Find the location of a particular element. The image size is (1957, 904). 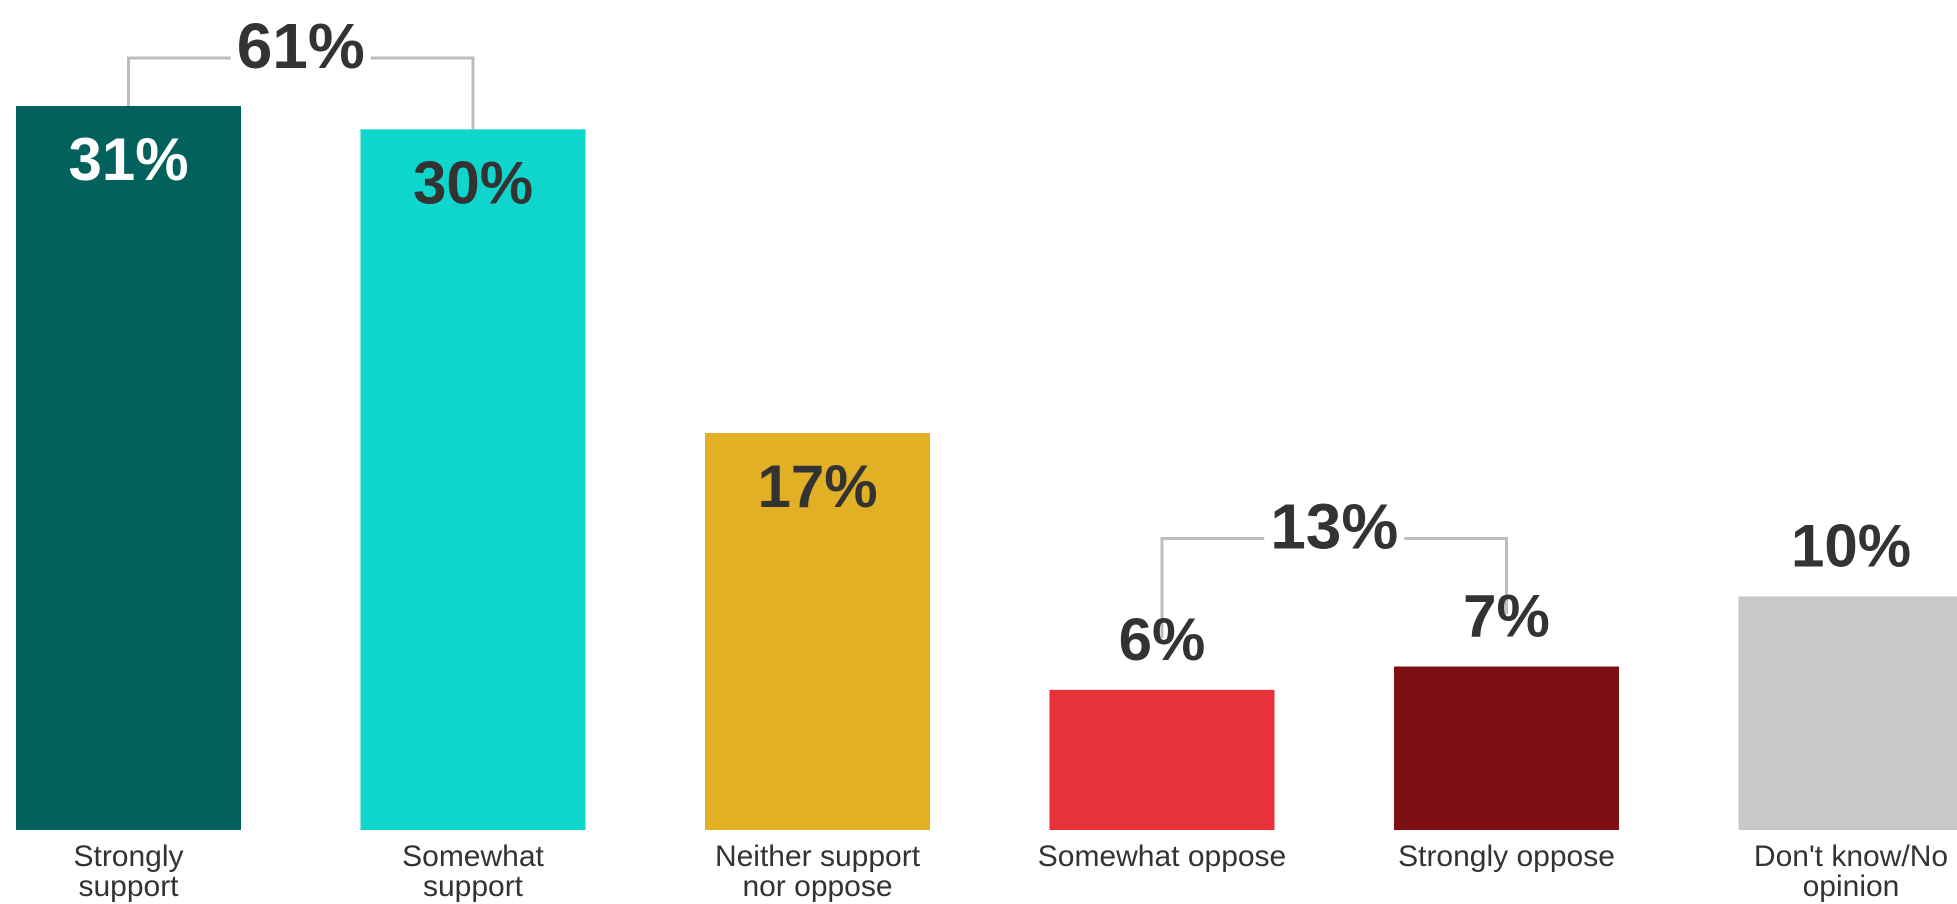

bar-strongly-oppose is located at coordinates (1506, 748).